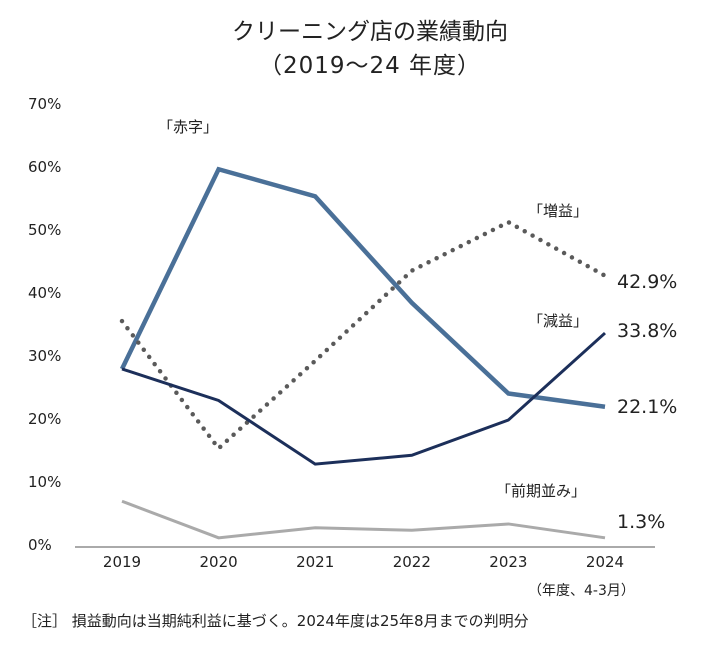 This screenshot has width=709, height=649. What do you see at coordinates (122, 562) in the screenshot?
I see `x-tick-label: 2019` at bounding box center [122, 562].